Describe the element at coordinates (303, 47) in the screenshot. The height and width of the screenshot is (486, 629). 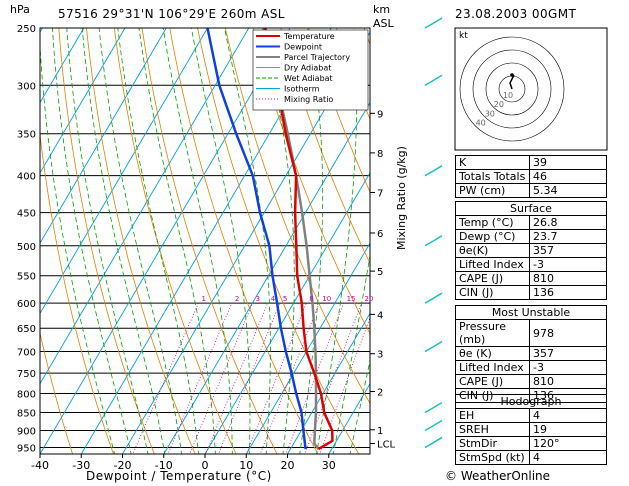
I see `legend-label: Dewpoint` at that location.